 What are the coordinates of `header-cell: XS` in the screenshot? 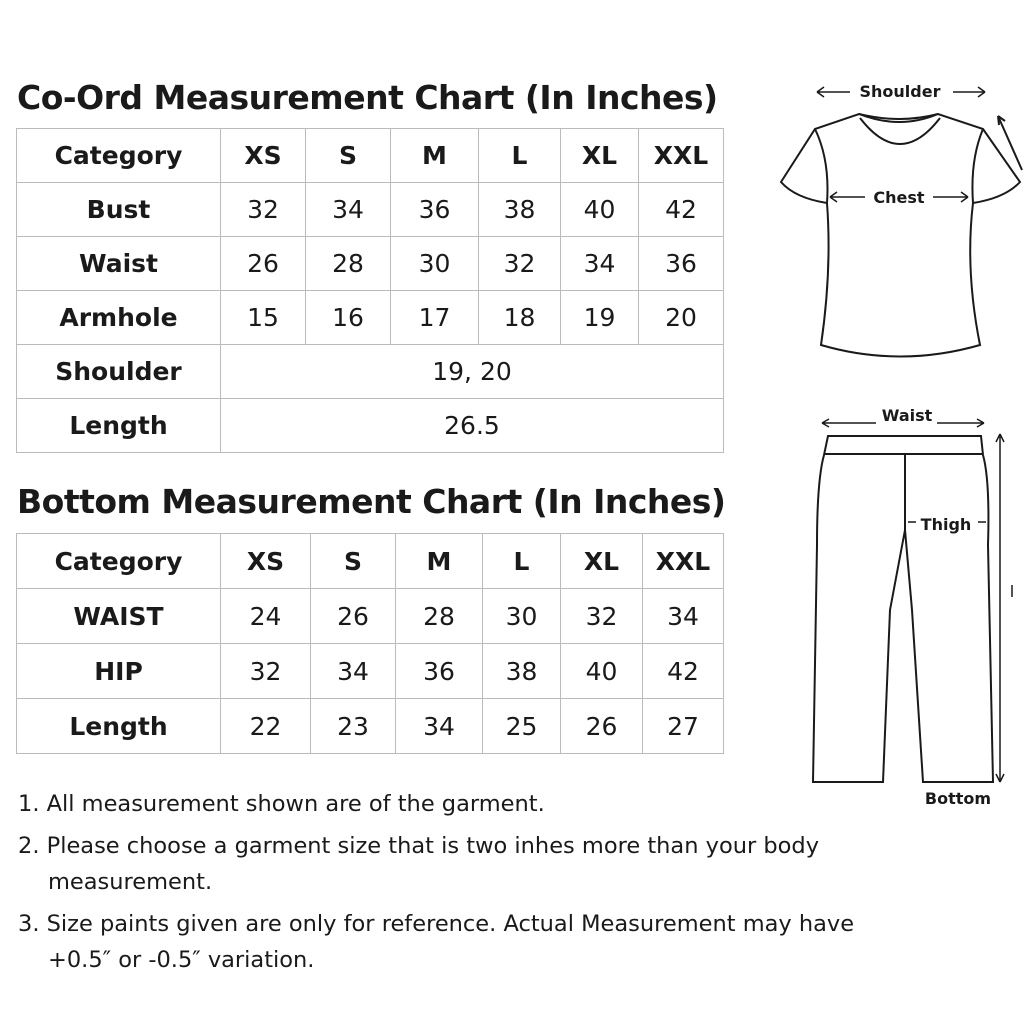 It's located at (265, 561).